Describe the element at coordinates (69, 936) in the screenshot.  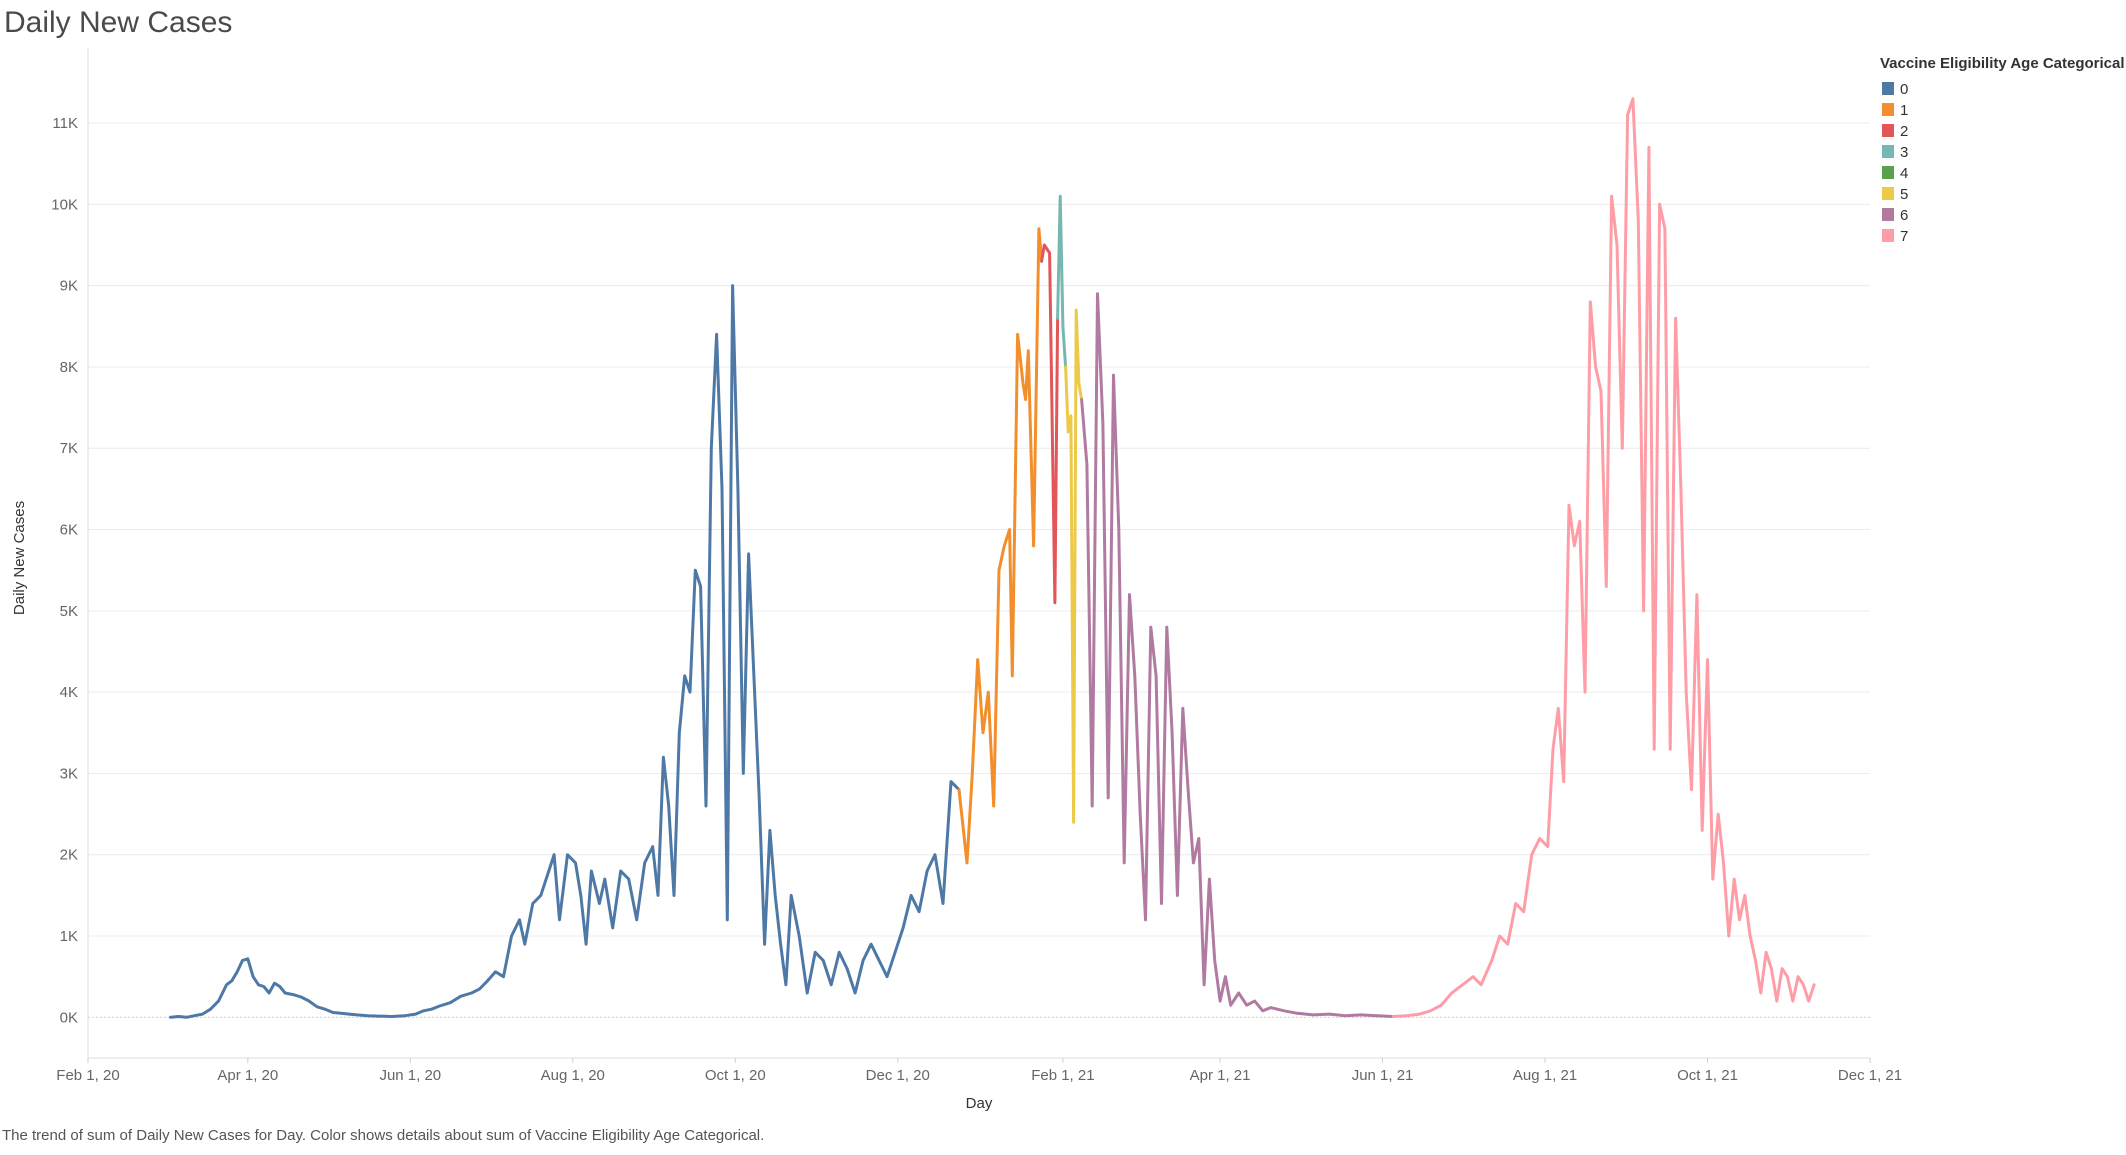
I see `y-tick-label: 1K` at that location.